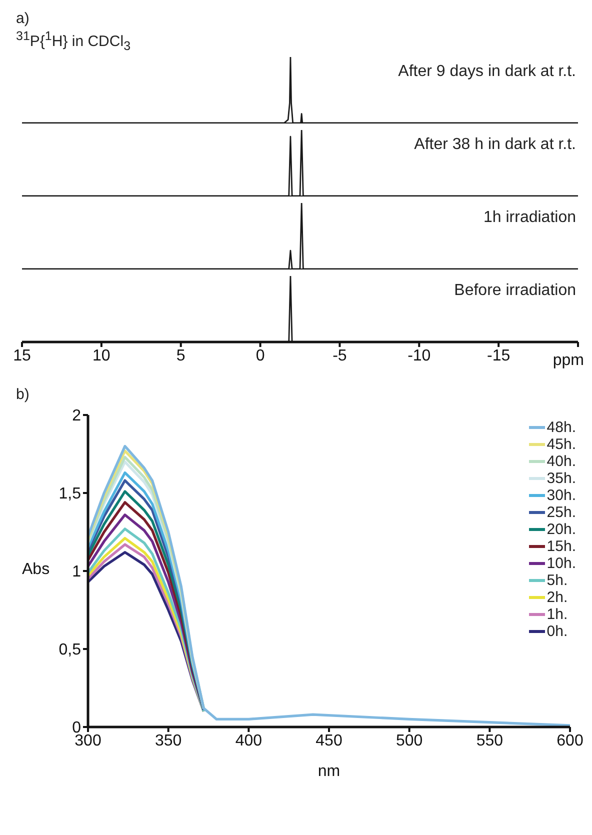 This screenshot has width=592, height=835. What do you see at coordinates (419, 355) in the screenshot?
I see `x-tick-label: -10` at bounding box center [419, 355].